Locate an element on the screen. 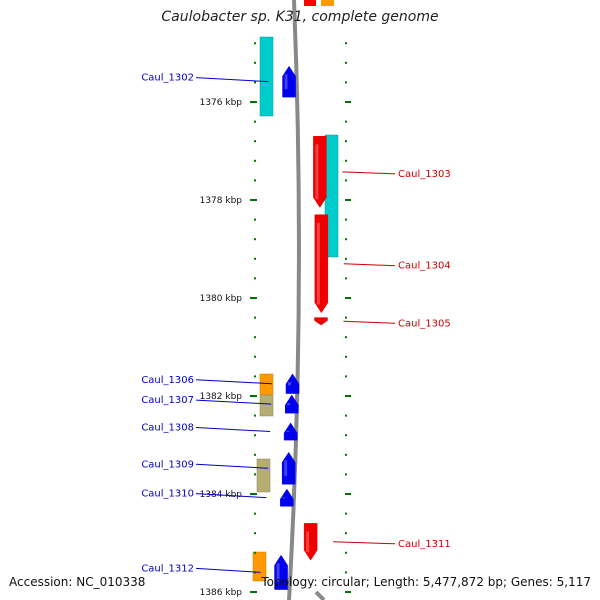 The image size is (600, 600). backbone-curve is located at coordinates (294, 300).